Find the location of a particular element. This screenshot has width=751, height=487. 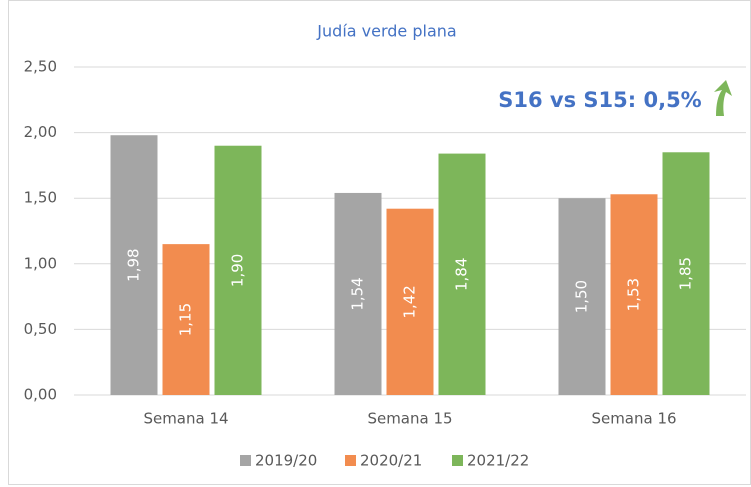

x-tick-label: Semana 14 is located at coordinates (185, 419).